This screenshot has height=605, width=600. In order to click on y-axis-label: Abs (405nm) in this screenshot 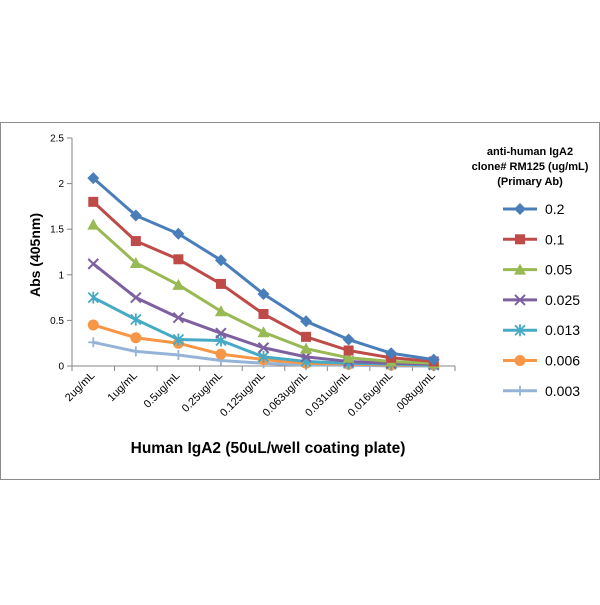, I will do `click(35, 255)`.